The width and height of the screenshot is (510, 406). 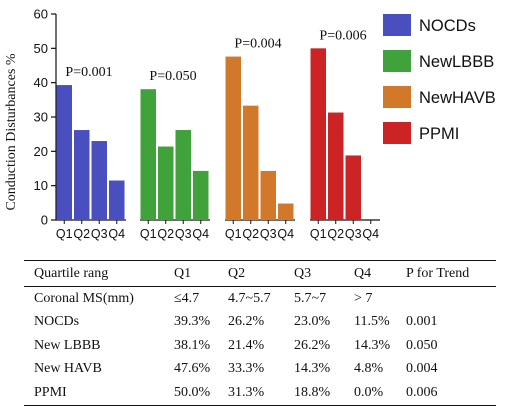 I want to click on y-tick-label: 0, so click(x=44, y=220).